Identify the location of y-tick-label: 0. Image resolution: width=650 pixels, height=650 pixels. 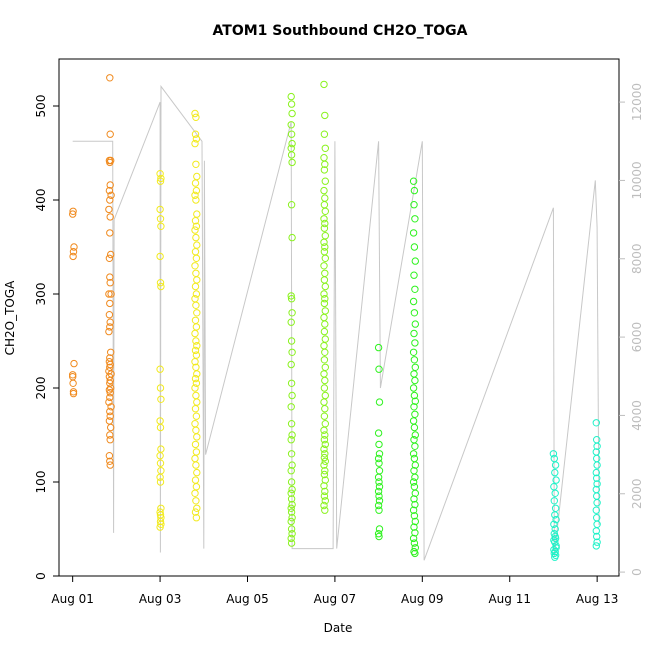
(41, 576).